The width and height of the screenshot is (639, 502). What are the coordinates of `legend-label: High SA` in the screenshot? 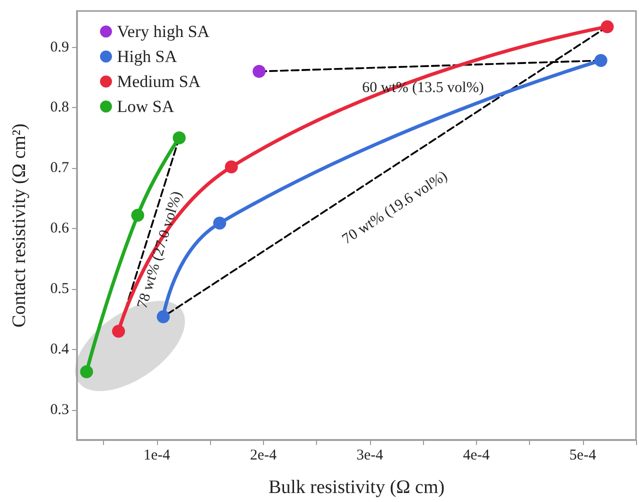 It's located at (147, 56).